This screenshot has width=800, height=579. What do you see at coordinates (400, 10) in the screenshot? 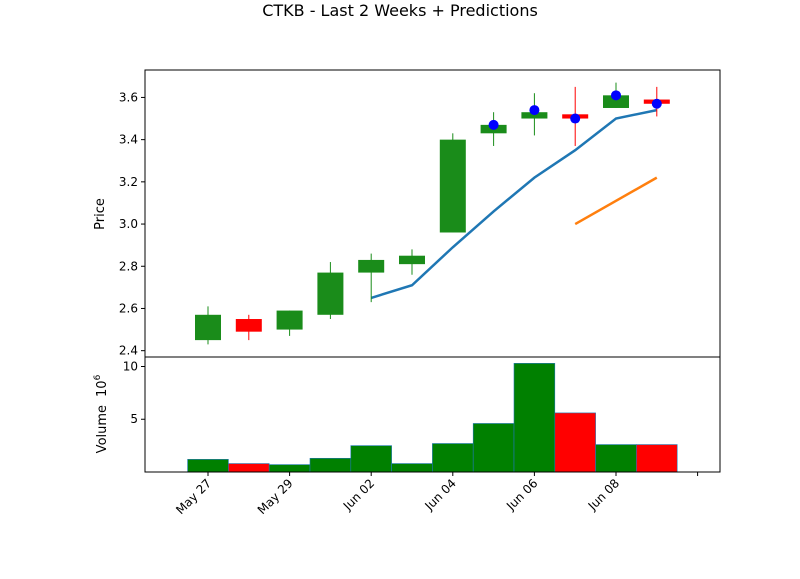
I see `chart-title: CTKB - Last 2 Weeks + Predictions` at bounding box center [400, 10].